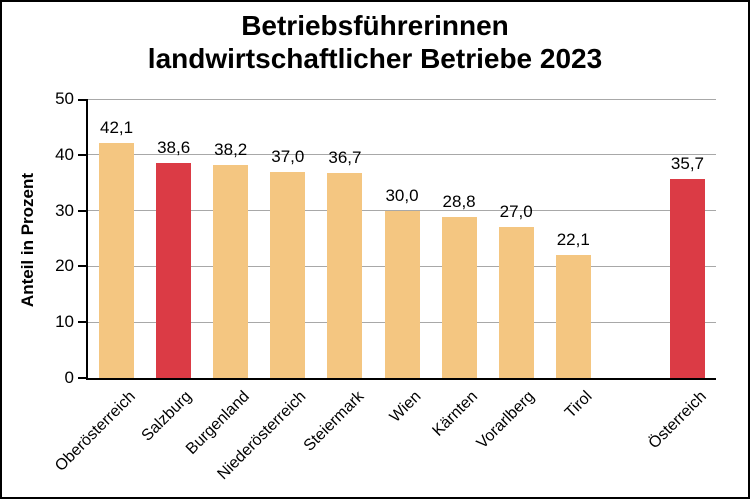 This screenshot has height=499, width=750. I want to click on bar-value-label: 42,1, so click(116, 128).